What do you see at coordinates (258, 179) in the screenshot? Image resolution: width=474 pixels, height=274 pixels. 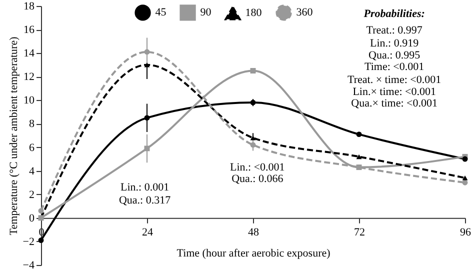 I see `annotation: Qua.: 0.066` at bounding box center [258, 179].